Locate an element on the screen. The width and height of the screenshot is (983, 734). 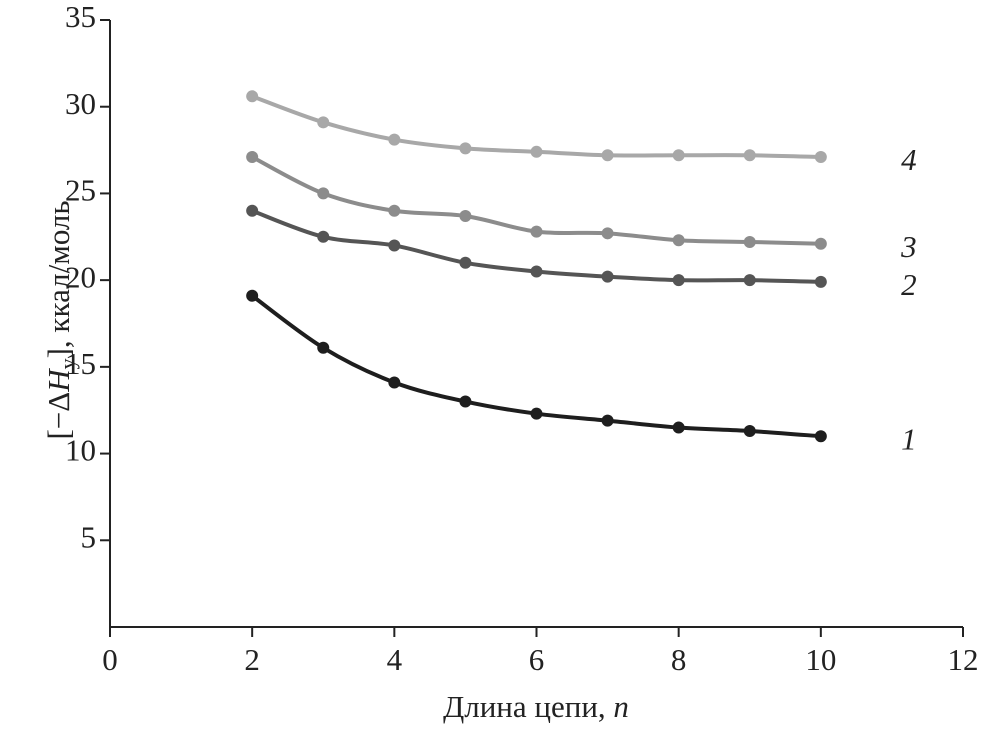
y-tick-label: 10 is located at coordinates (80, 450).